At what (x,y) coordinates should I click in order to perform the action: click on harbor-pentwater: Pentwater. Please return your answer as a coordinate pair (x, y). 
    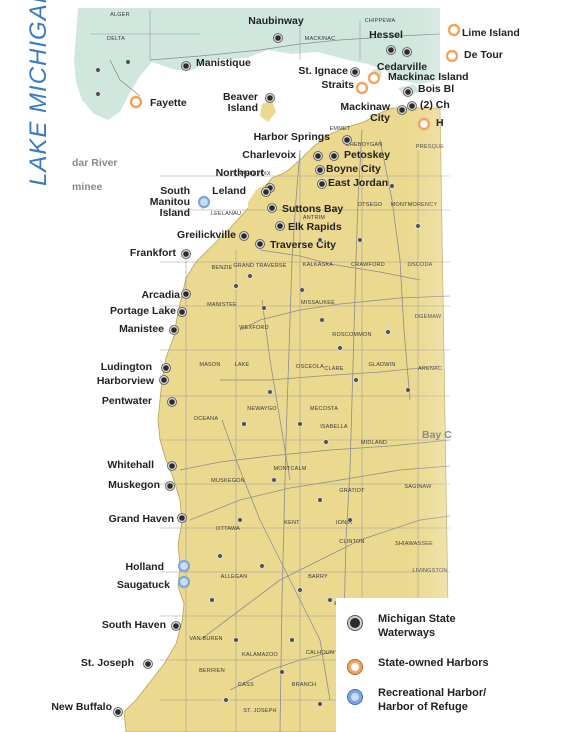
    Looking at the image, I should click on (139, 401).